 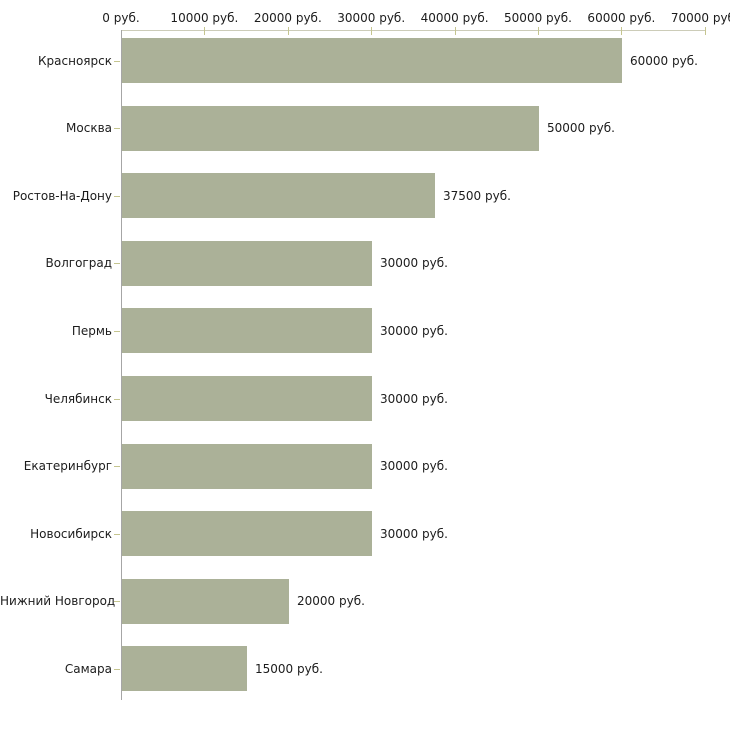 What do you see at coordinates (413, 30) in the screenshot?
I see `x-axis-line` at bounding box center [413, 30].